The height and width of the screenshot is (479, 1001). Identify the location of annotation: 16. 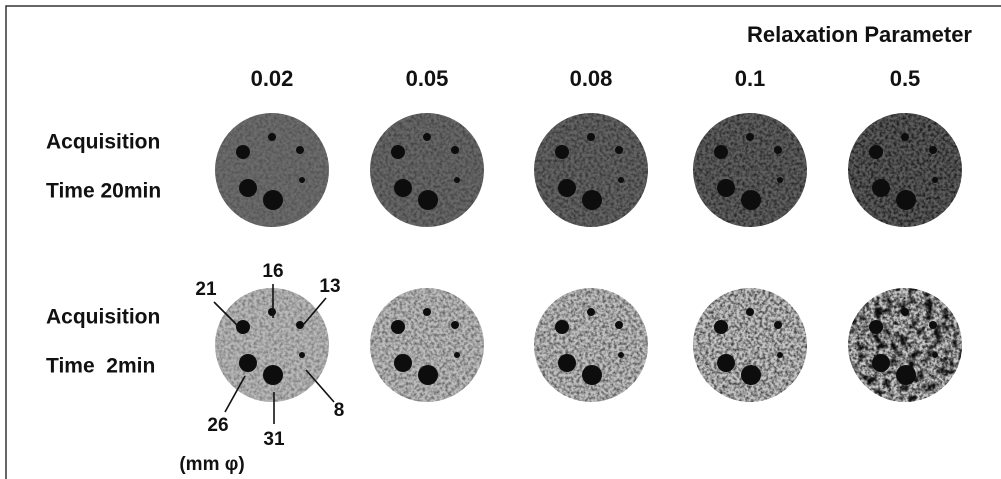
(272, 271).